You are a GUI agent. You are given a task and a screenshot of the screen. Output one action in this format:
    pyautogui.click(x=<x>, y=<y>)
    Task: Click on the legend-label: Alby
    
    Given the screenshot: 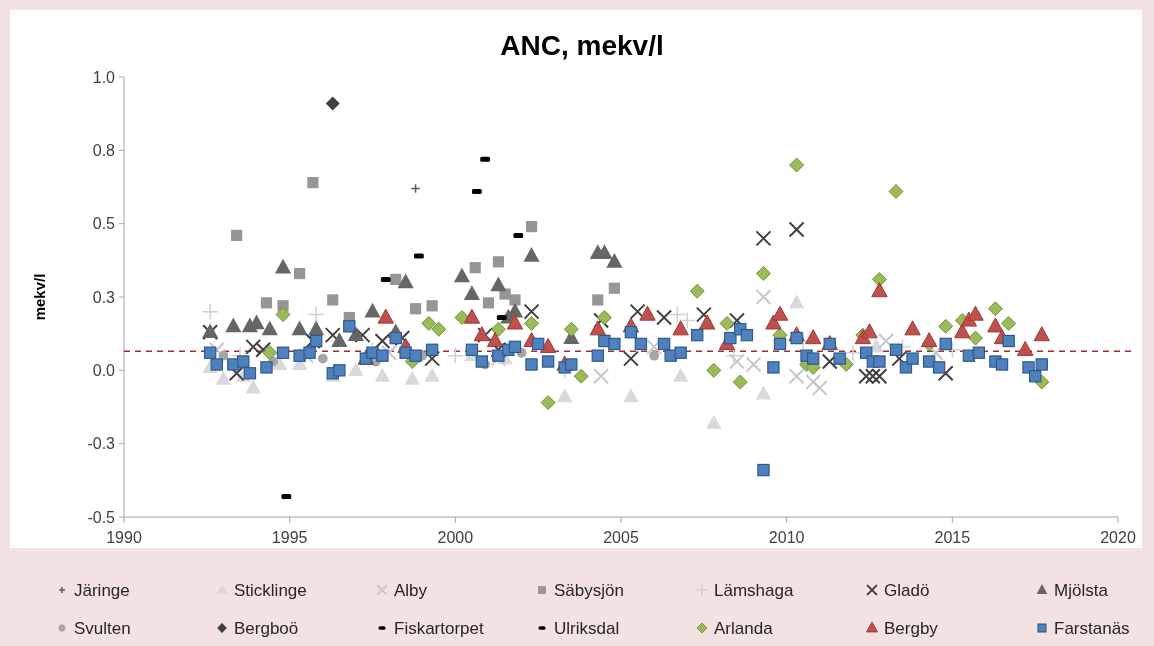 What is the action you would take?
    pyautogui.click(x=411, y=590)
    